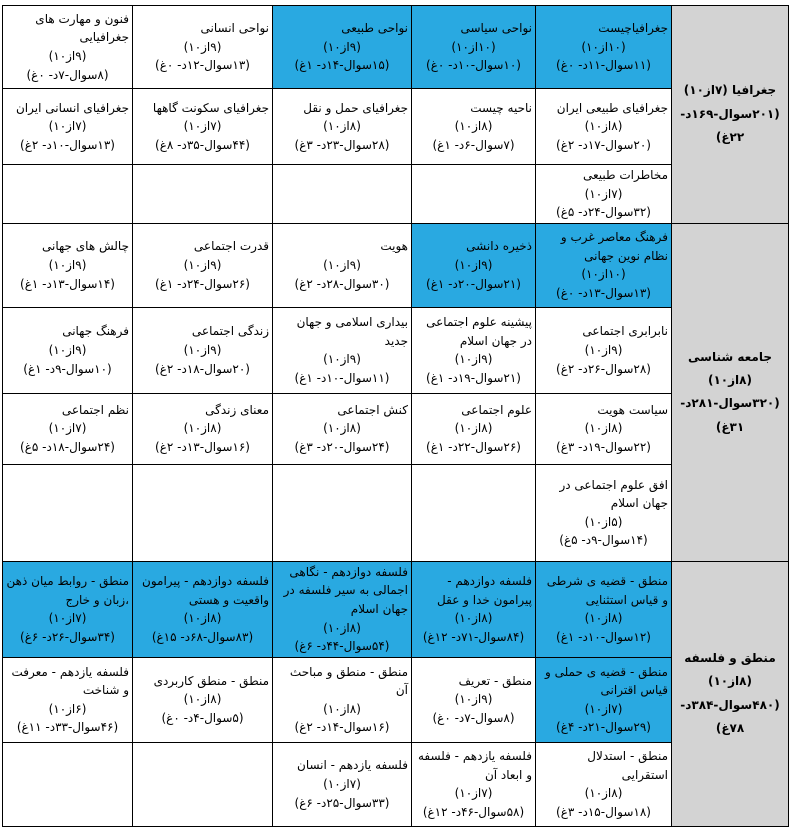 This screenshot has width=791, height=830. Describe the element at coordinates (67, 636) in the screenshot. I see `topic-stats: (۳۴سوال-۲۶د- ۶غ)` at that location.